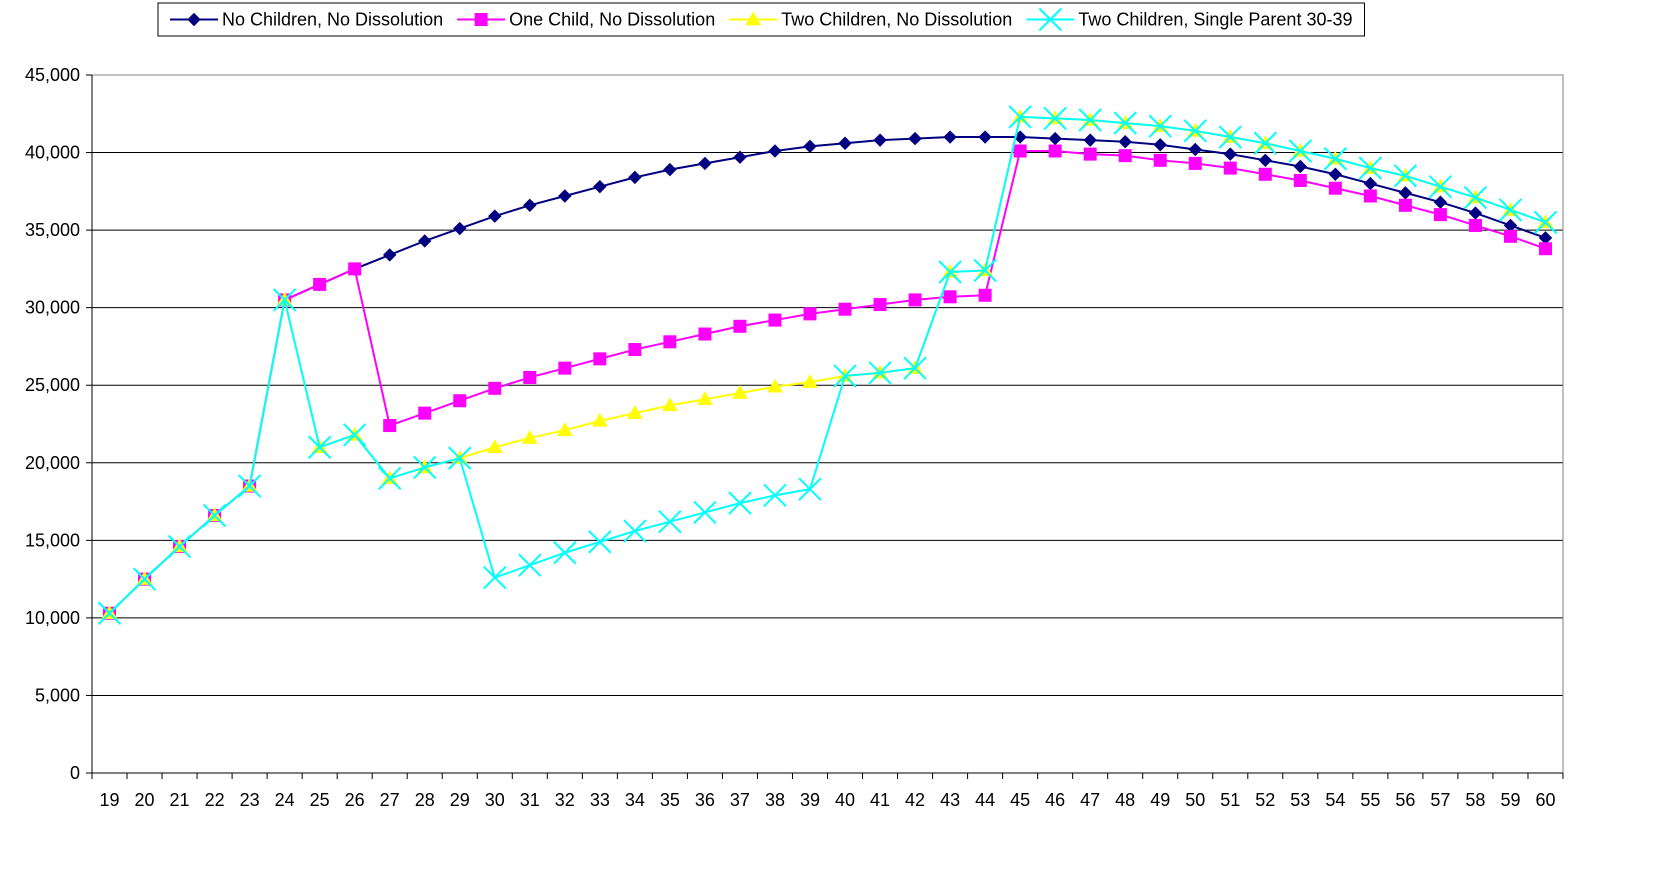 The height and width of the screenshot is (875, 1675). Describe the element at coordinates (1090, 800) in the screenshot. I see `x-tick-label: 47` at that location.